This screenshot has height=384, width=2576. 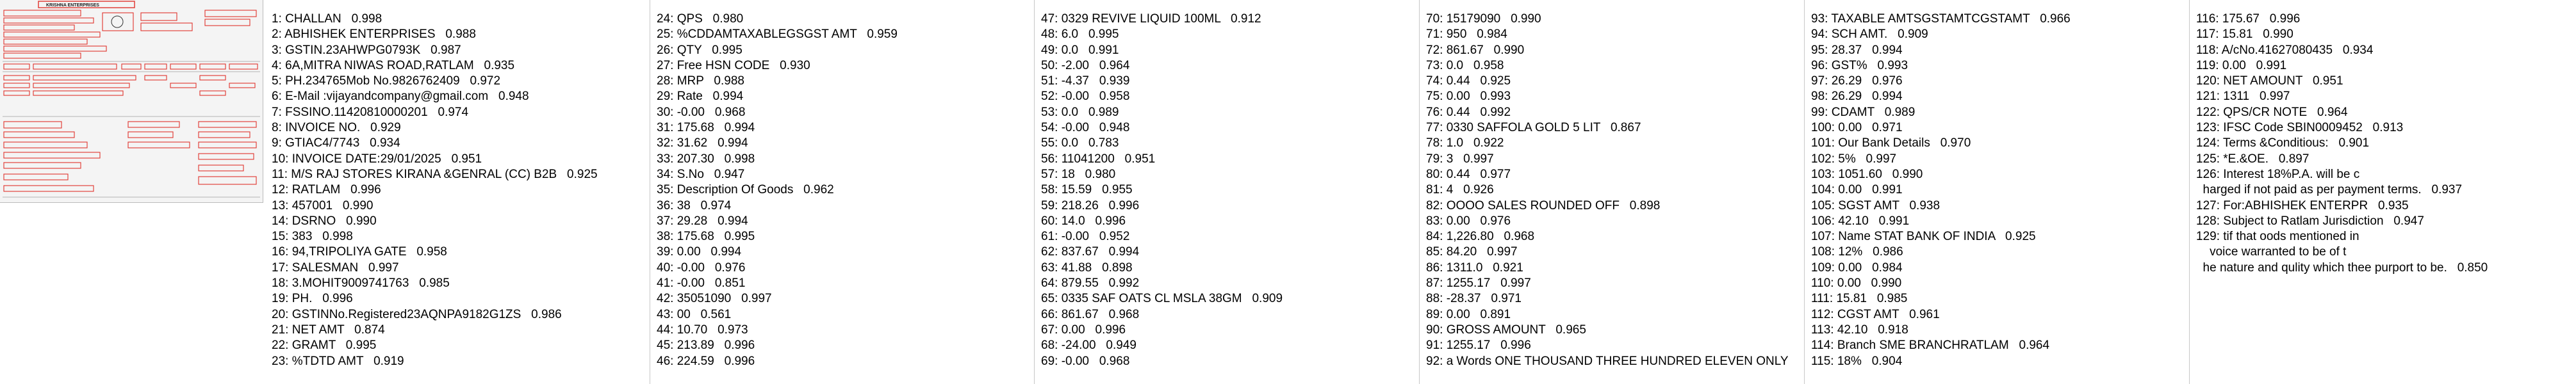 I want to click on ocr-line: 125: *E.&OE. 0.897, so click(x=2252, y=159).